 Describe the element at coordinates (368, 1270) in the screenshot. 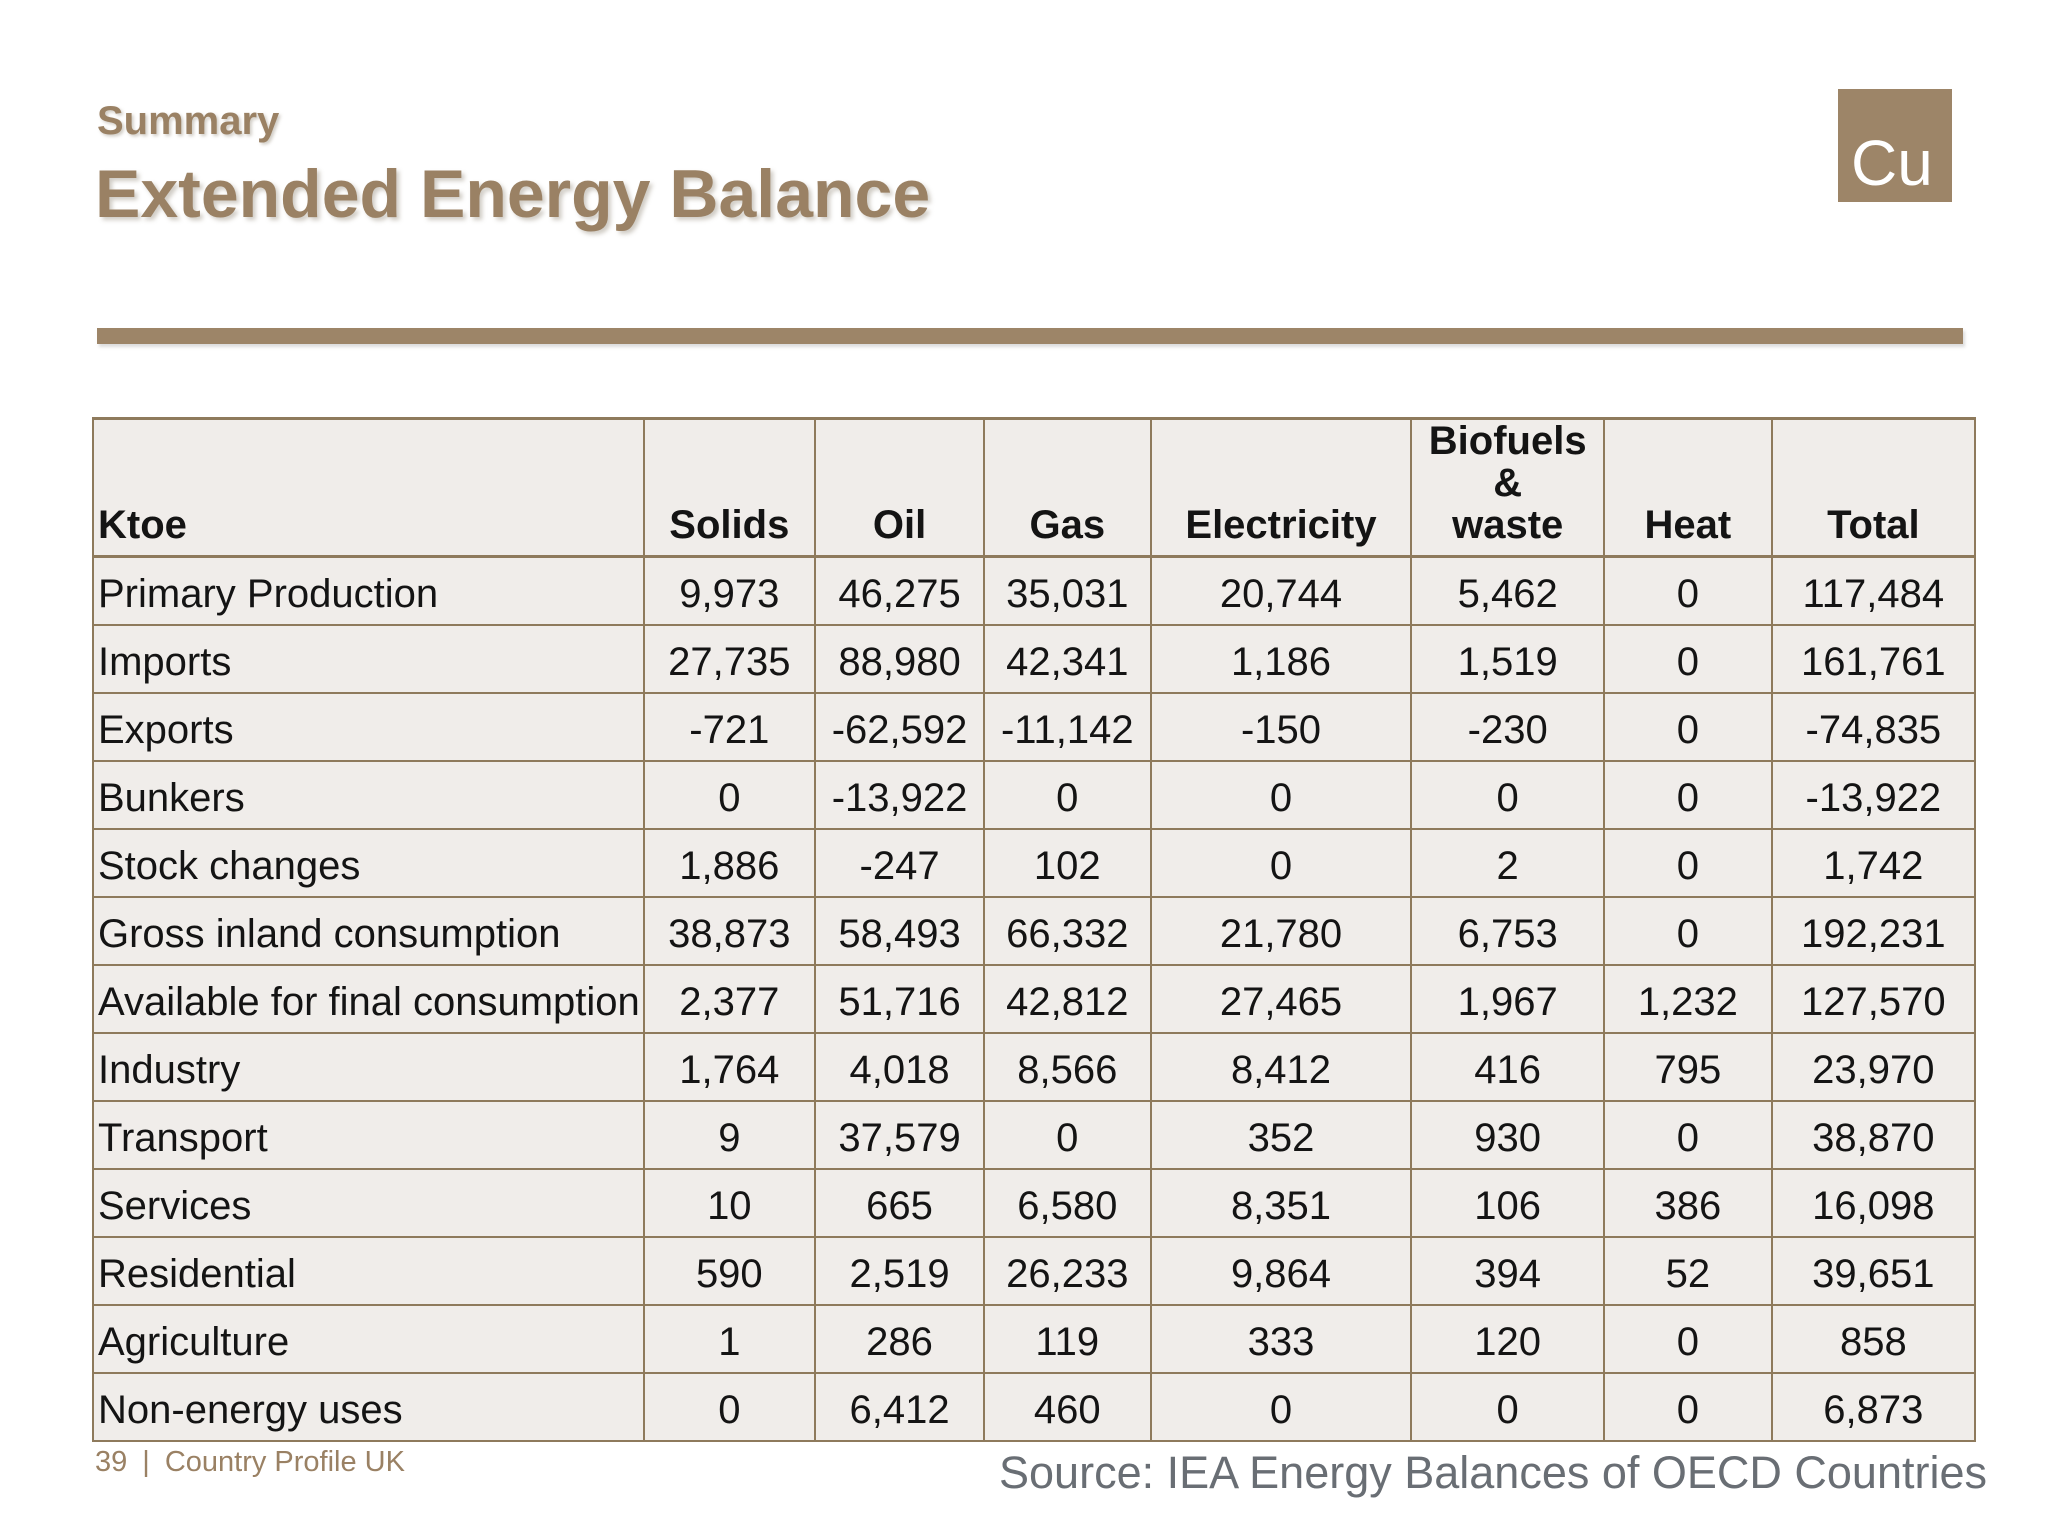

I see `row-label: Residential` at that location.